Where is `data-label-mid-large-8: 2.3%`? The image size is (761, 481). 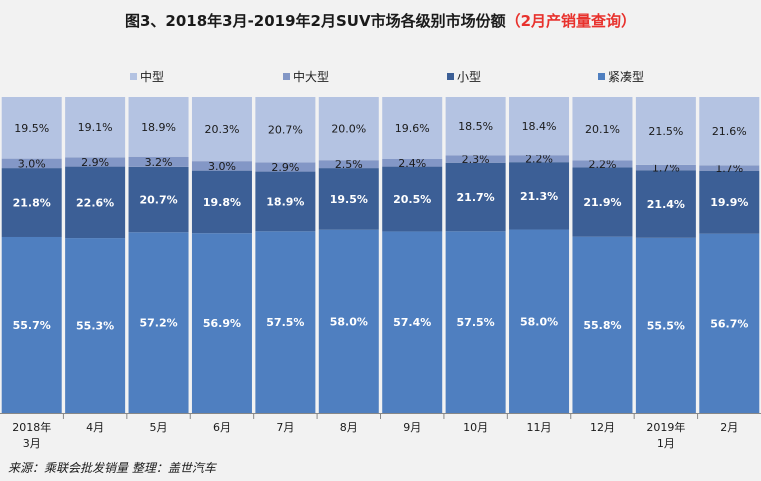 data-label-mid-large-8: 2.3% is located at coordinates (476, 159).